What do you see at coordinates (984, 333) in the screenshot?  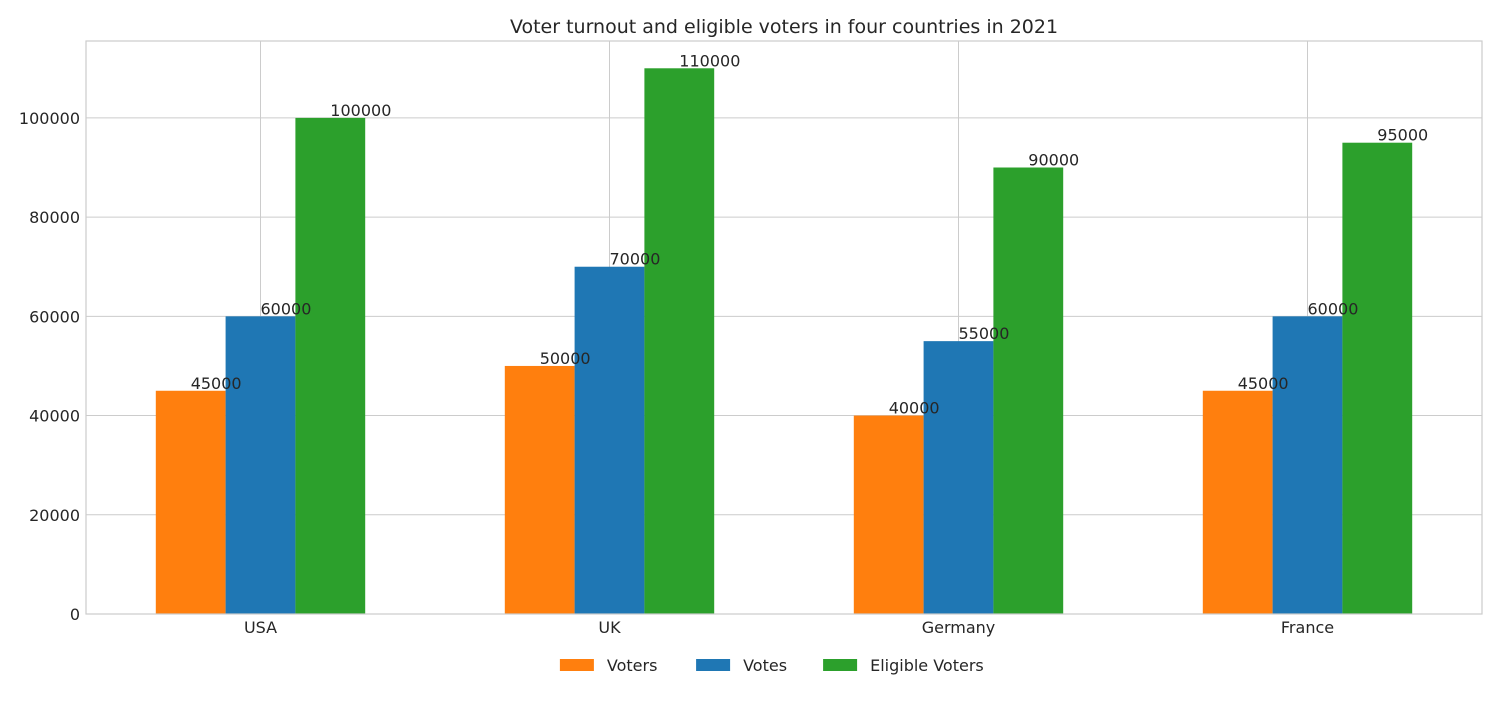 I see `bar-value-label: 55000` at bounding box center [984, 333].